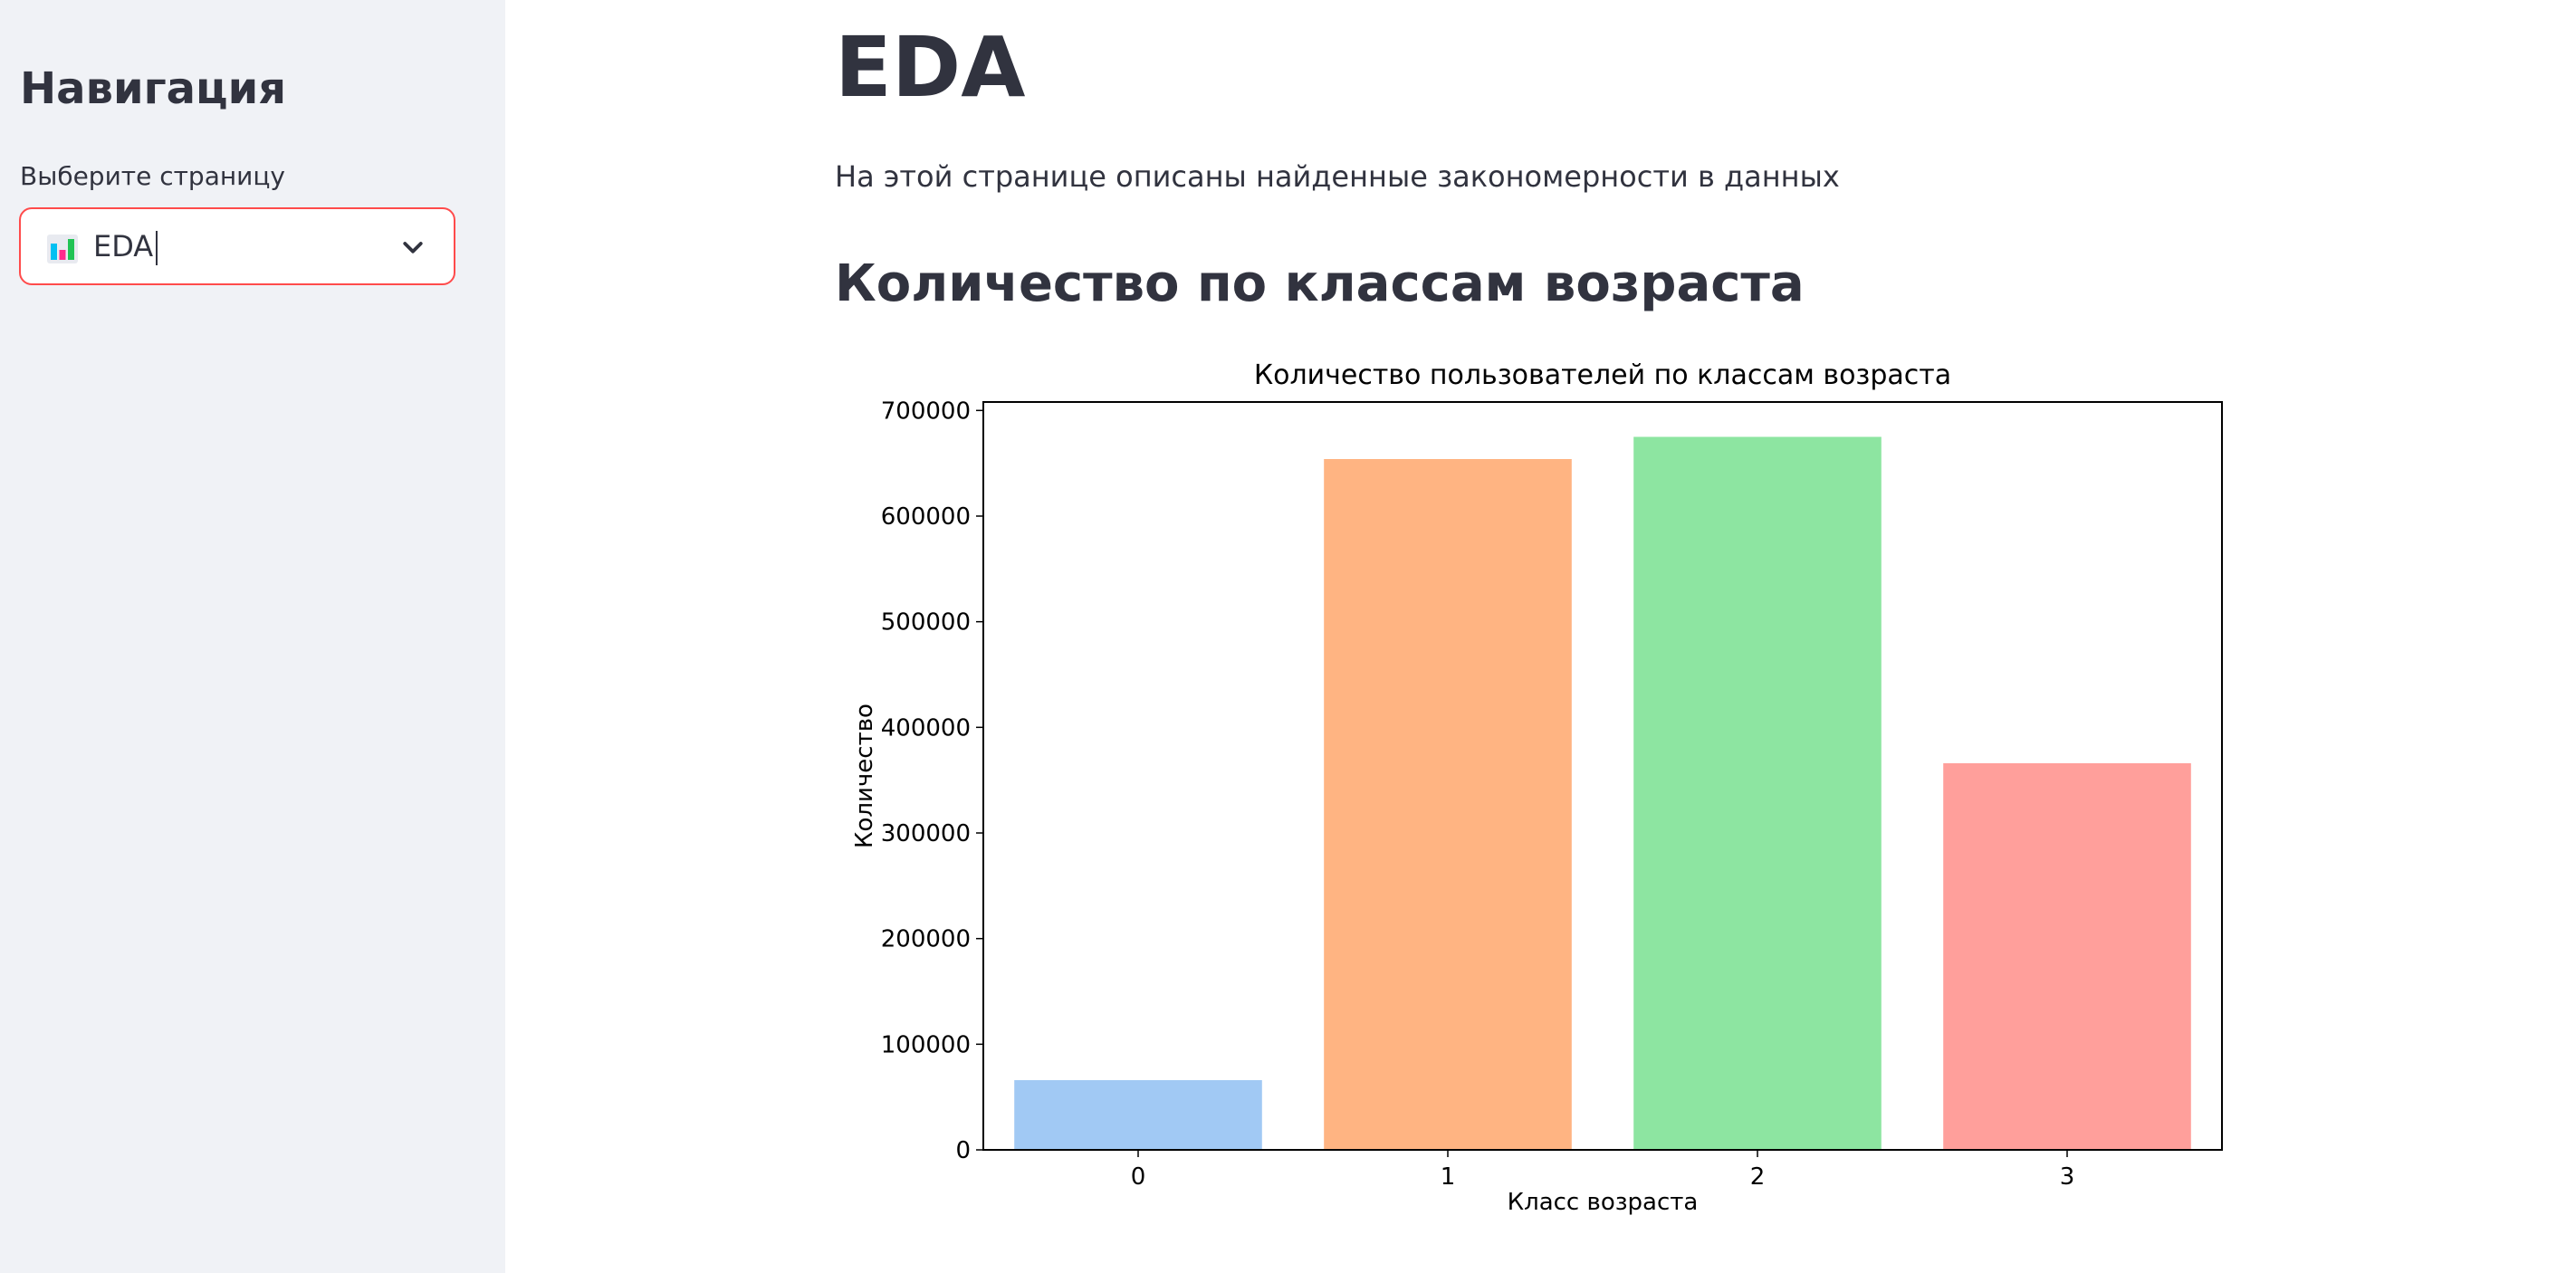 The image size is (2576, 1273). What do you see at coordinates (930, 67) in the screenshot?
I see `page-title: EDA` at bounding box center [930, 67].